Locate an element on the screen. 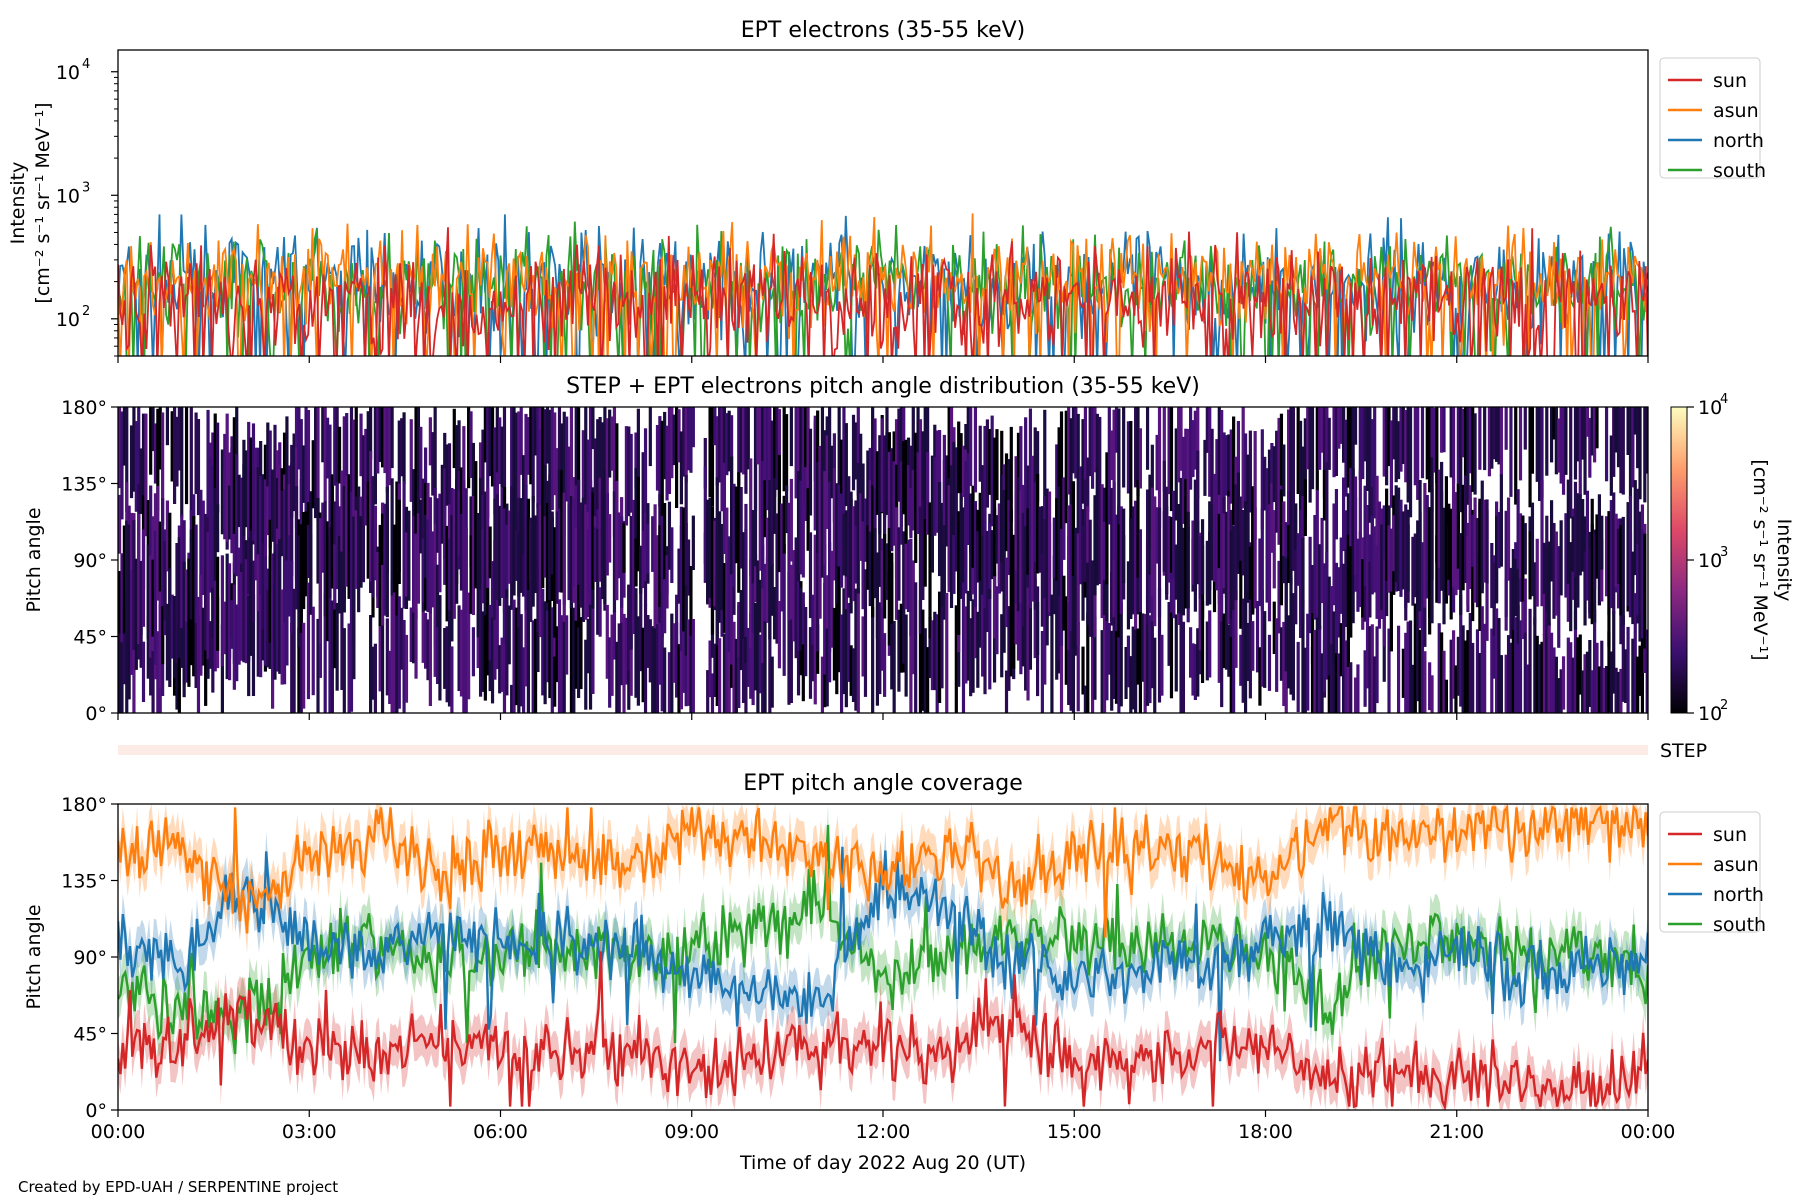 Image resolution: width=1800 pixels, height=1200 pixels. panel1-title: EPT electrons (35-55 keV) is located at coordinates (883, 30).